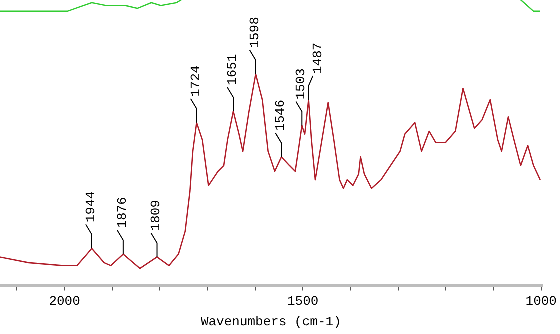  Describe the element at coordinates (254, 32) in the screenshot. I see `annotation: 1598` at that location.